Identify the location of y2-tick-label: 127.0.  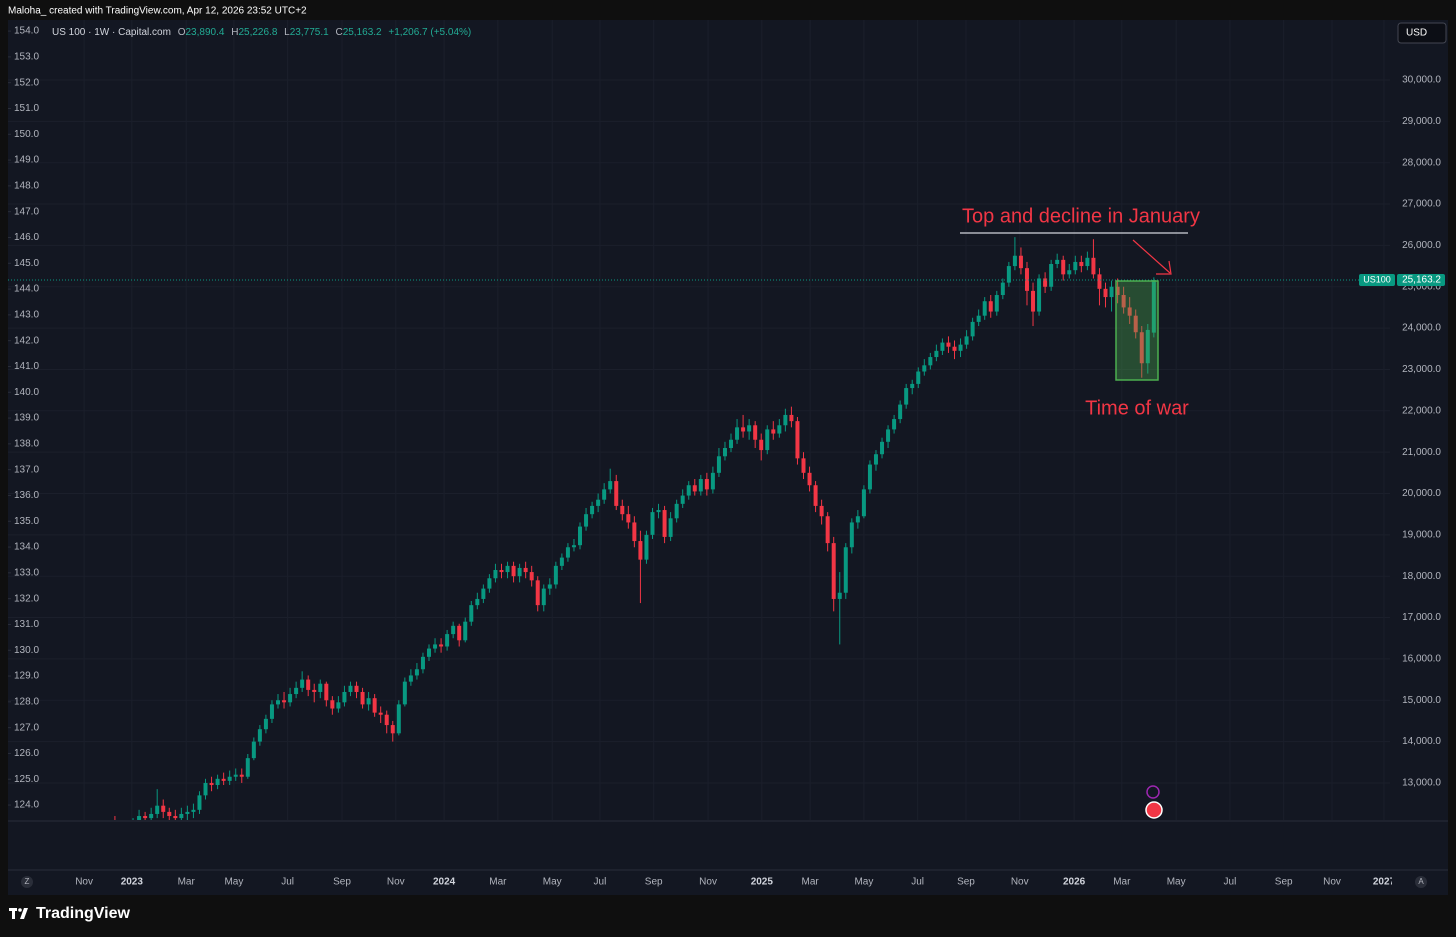
(26, 727).